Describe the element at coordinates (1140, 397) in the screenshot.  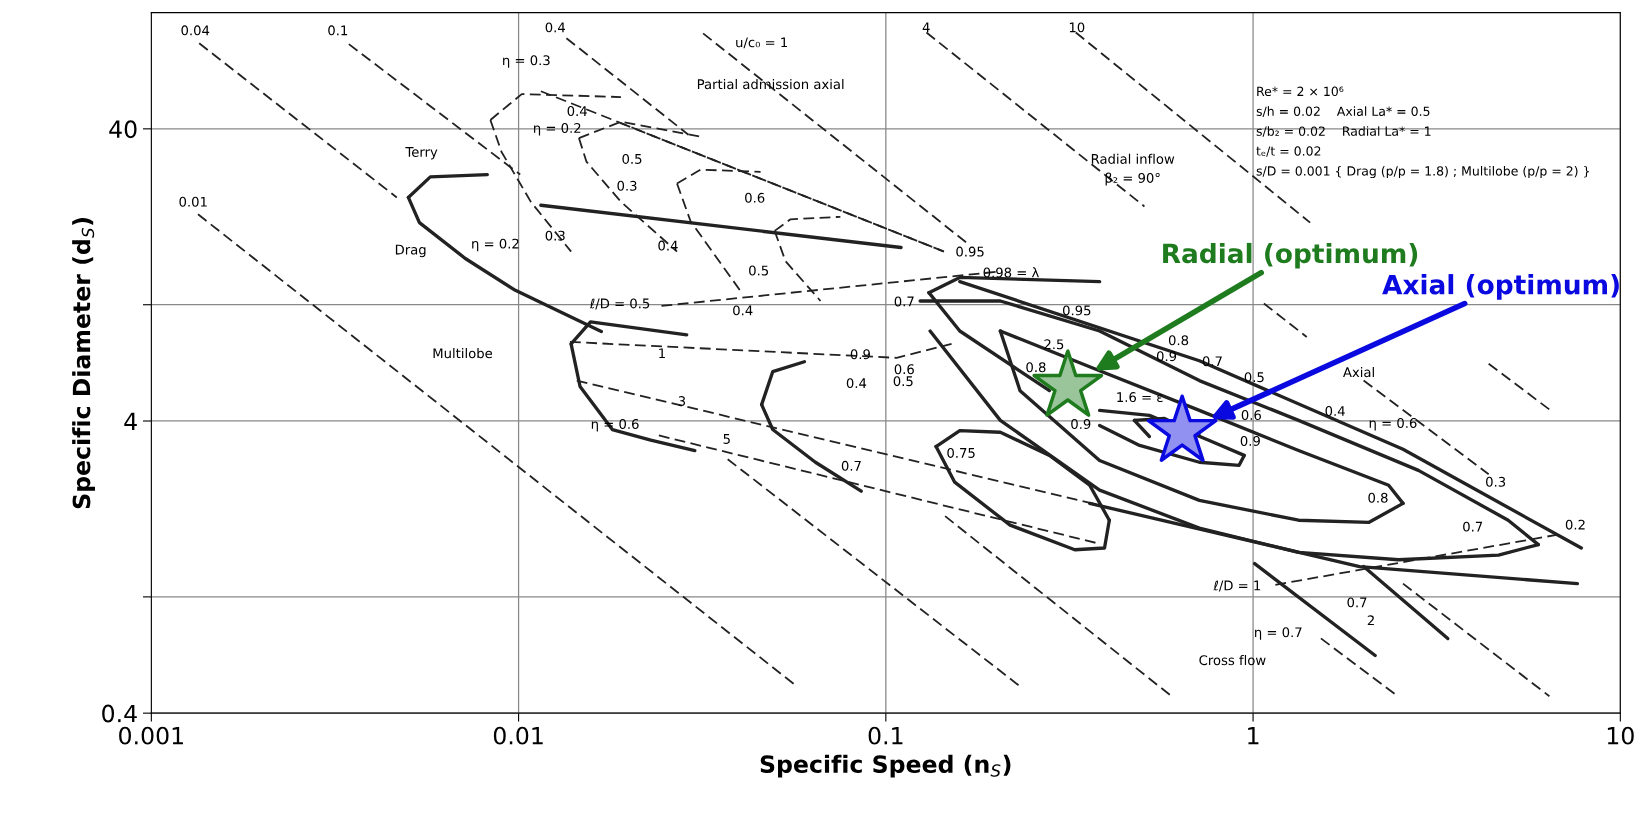
I see `annotation: 1.6 = ε` at that location.